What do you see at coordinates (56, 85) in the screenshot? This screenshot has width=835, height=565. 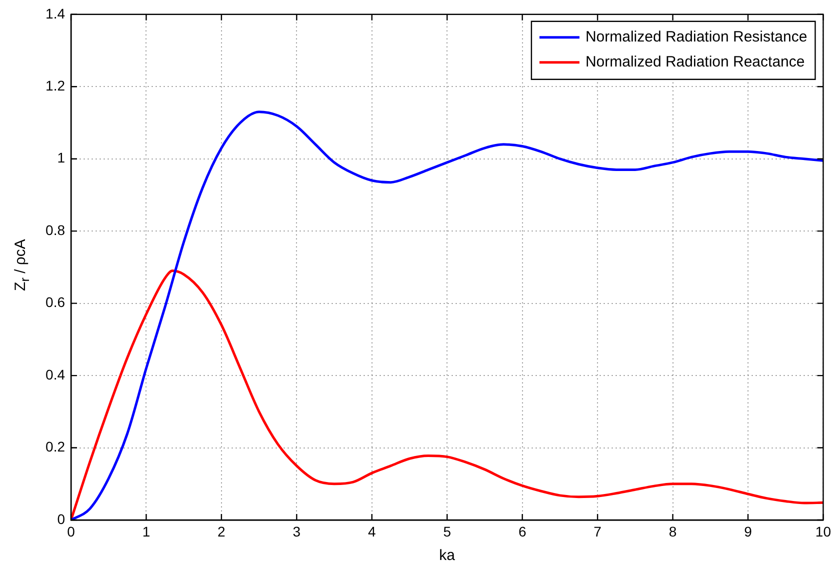 I see `y-tick-label: 1.2` at bounding box center [56, 85].